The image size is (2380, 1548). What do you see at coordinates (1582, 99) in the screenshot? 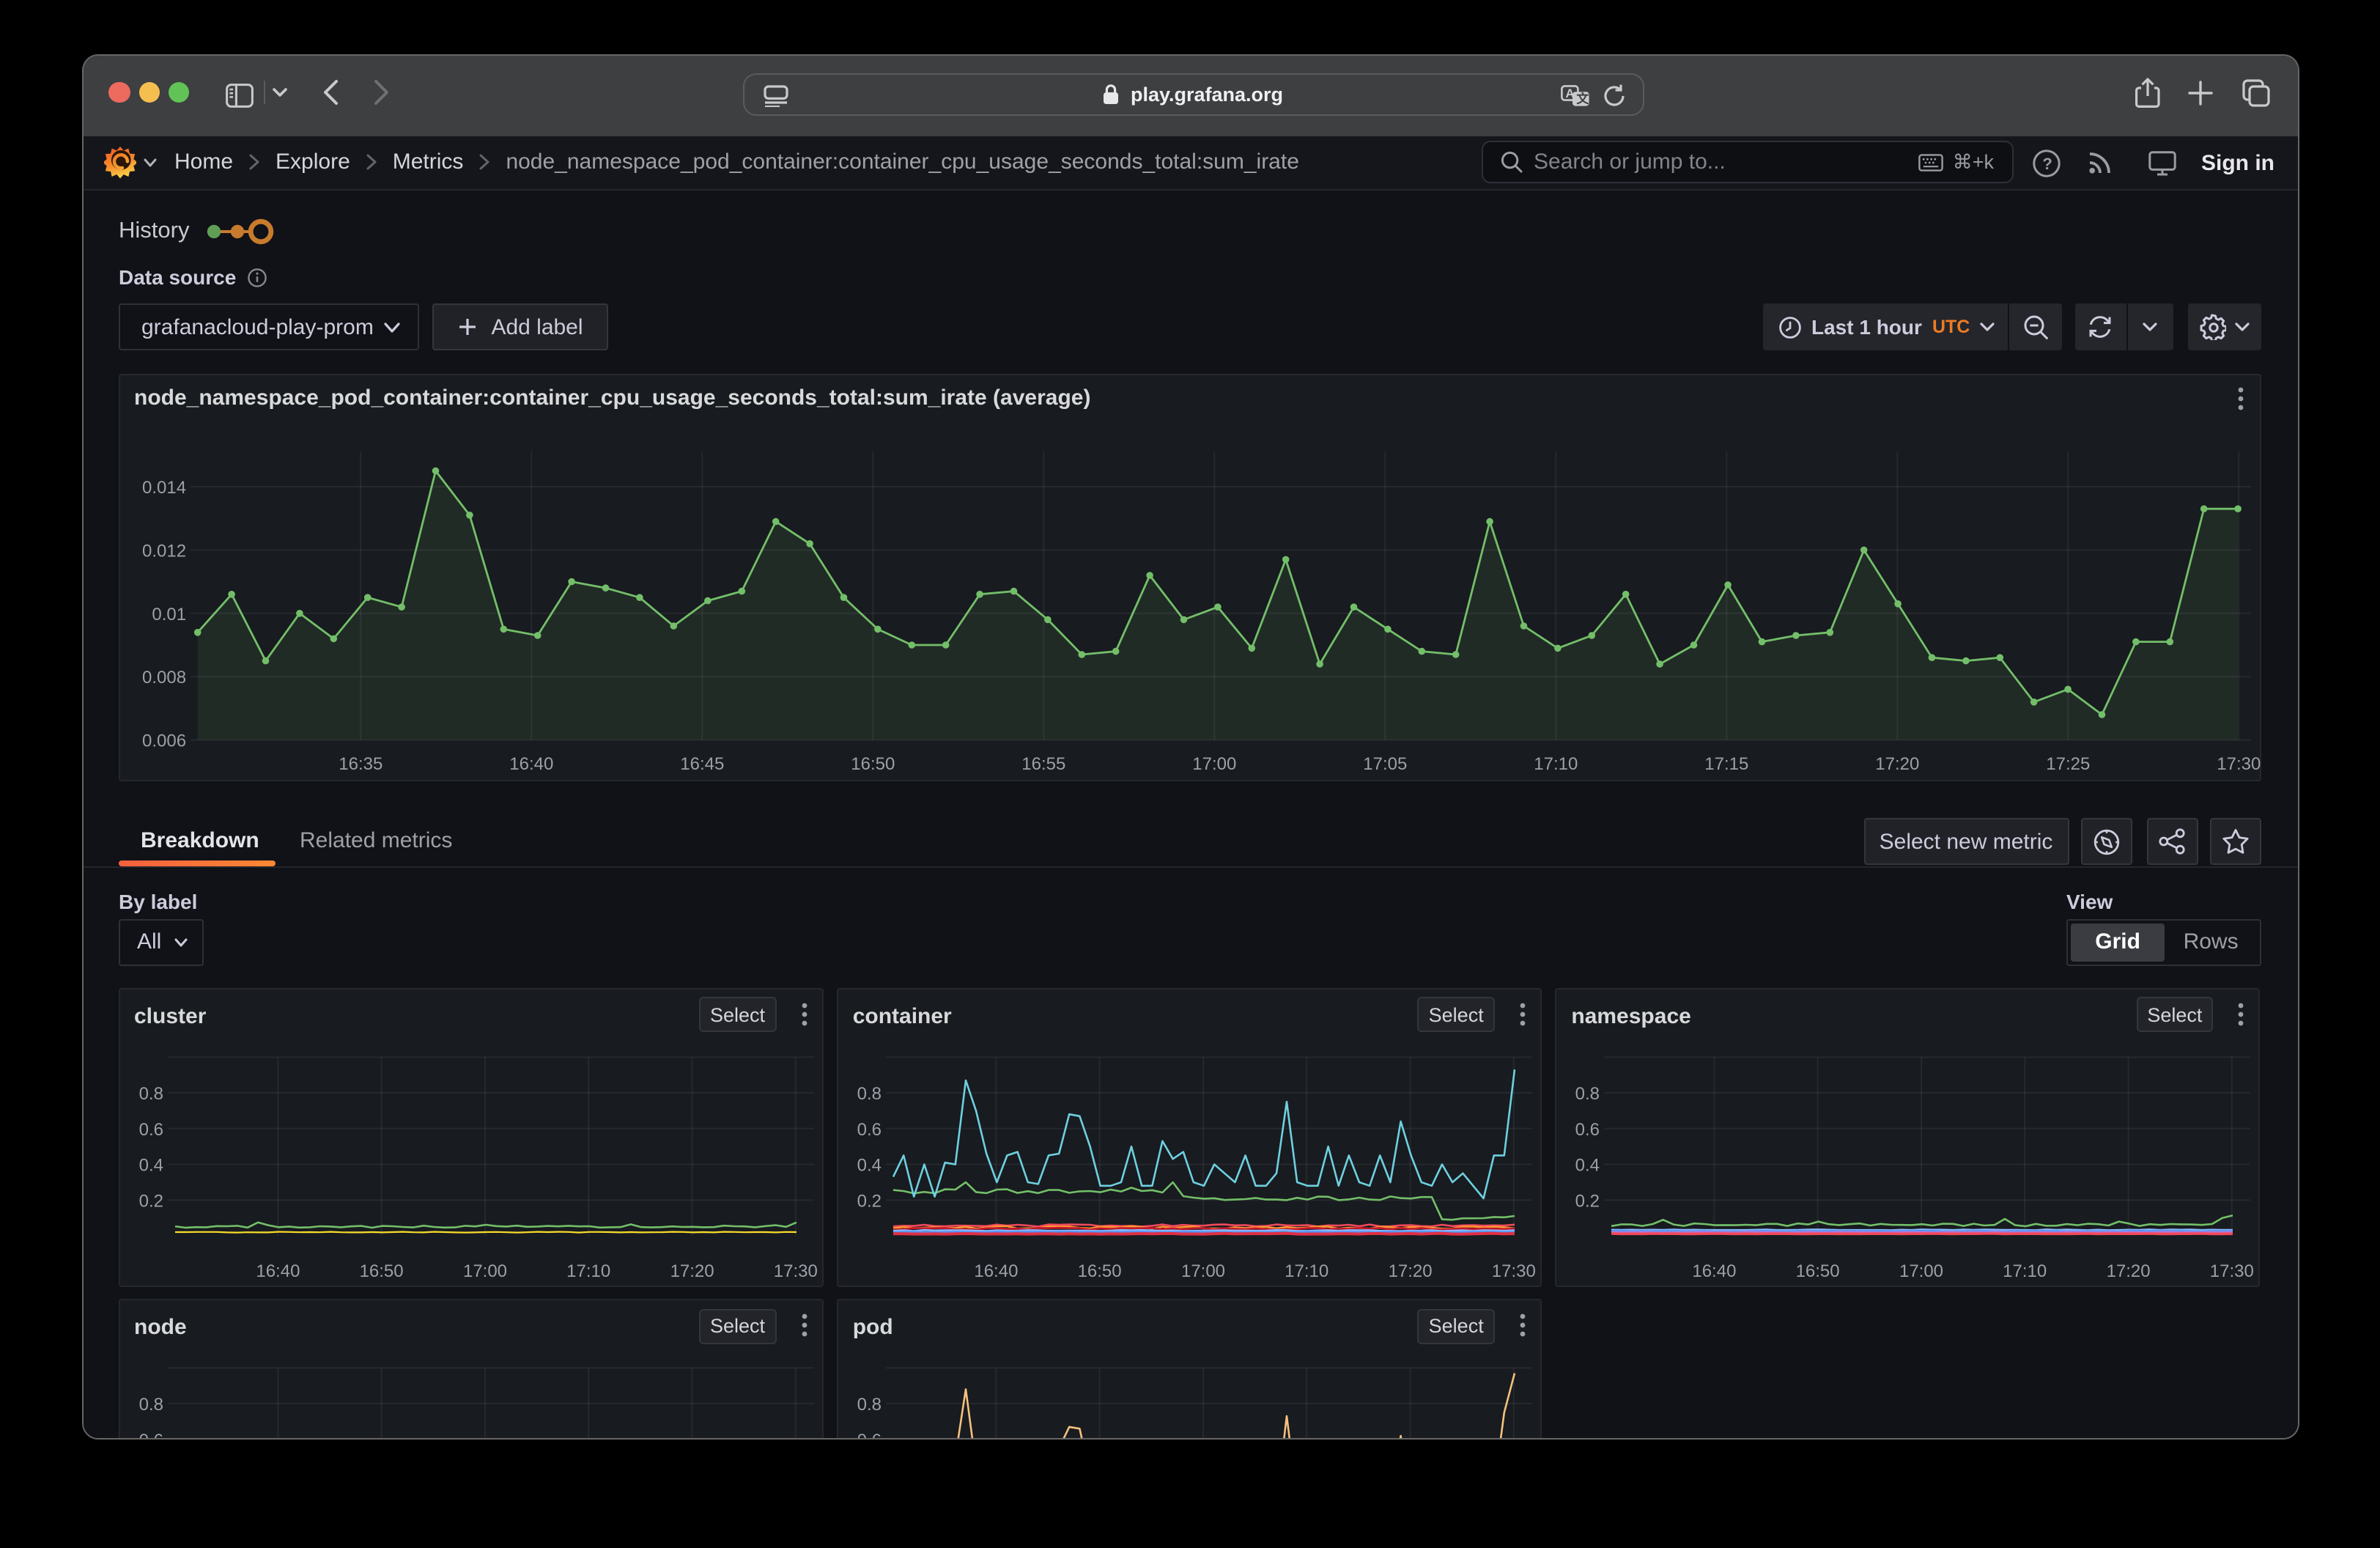
I see `svg-text: 文` at bounding box center [1582, 99].